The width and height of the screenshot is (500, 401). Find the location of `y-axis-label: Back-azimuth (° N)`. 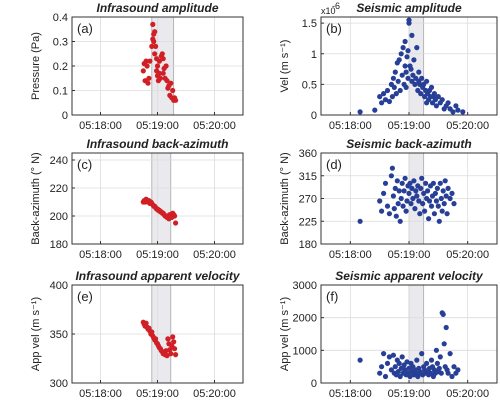

y-axis-label: Back-azimuth (° N) is located at coordinates (36, 198).